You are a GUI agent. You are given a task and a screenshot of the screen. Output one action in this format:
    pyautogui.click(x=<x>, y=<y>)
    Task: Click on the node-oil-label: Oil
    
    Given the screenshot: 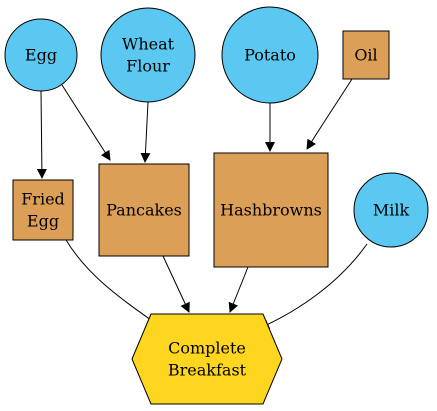 What is the action you would take?
    pyautogui.click(x=365, y=55)
    